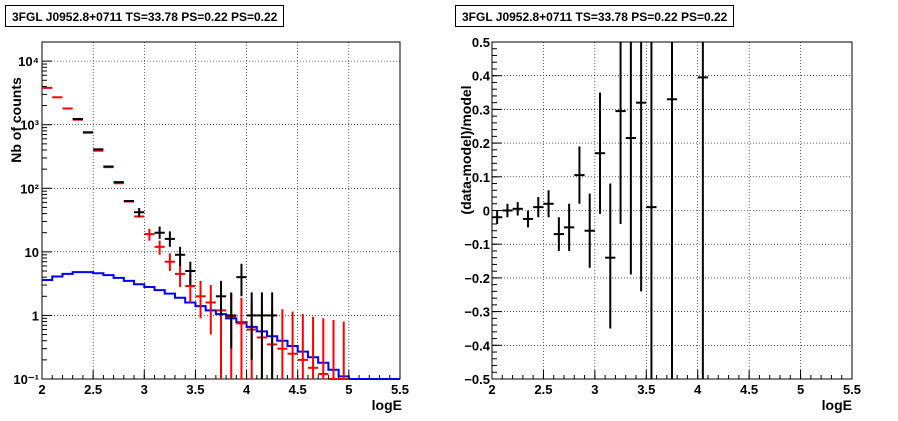  I want to click on left-x-tick-label: 2.5, so click(93, 389).